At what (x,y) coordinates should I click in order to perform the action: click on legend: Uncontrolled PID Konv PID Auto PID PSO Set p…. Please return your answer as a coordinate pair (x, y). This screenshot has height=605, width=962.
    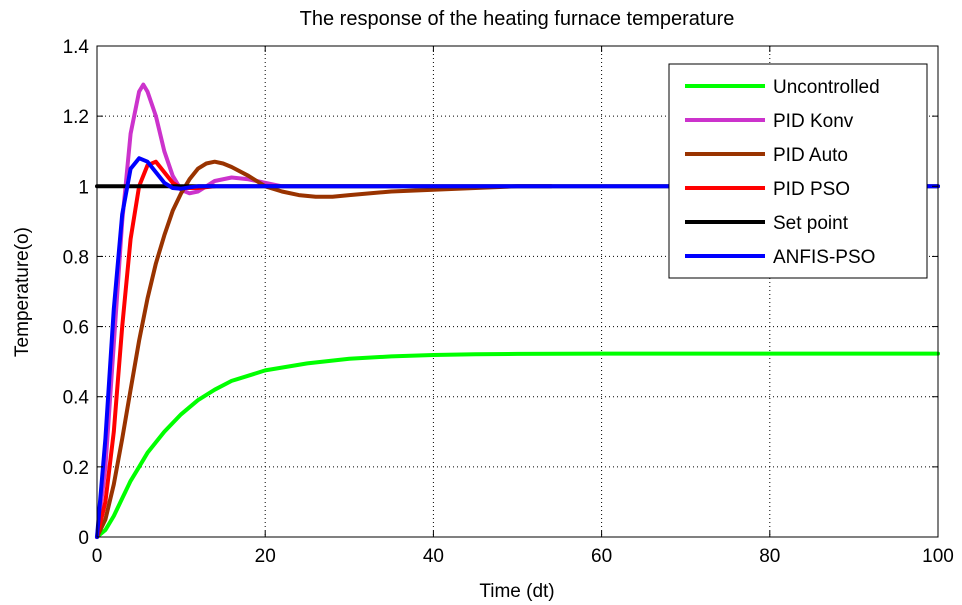
    Looking at the image, I should click on (798, 171).